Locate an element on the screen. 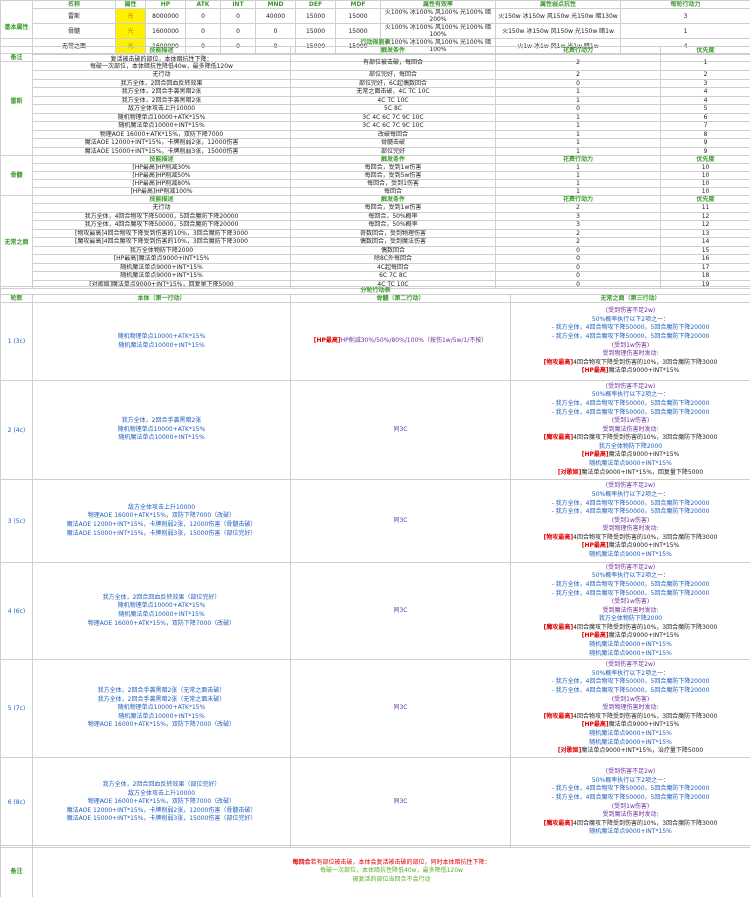 The image size is (750, 897). text-line: [对歌姬]魔法单点9000+INT*15%，回复量下降5000 is located at coordinates (630, 473).